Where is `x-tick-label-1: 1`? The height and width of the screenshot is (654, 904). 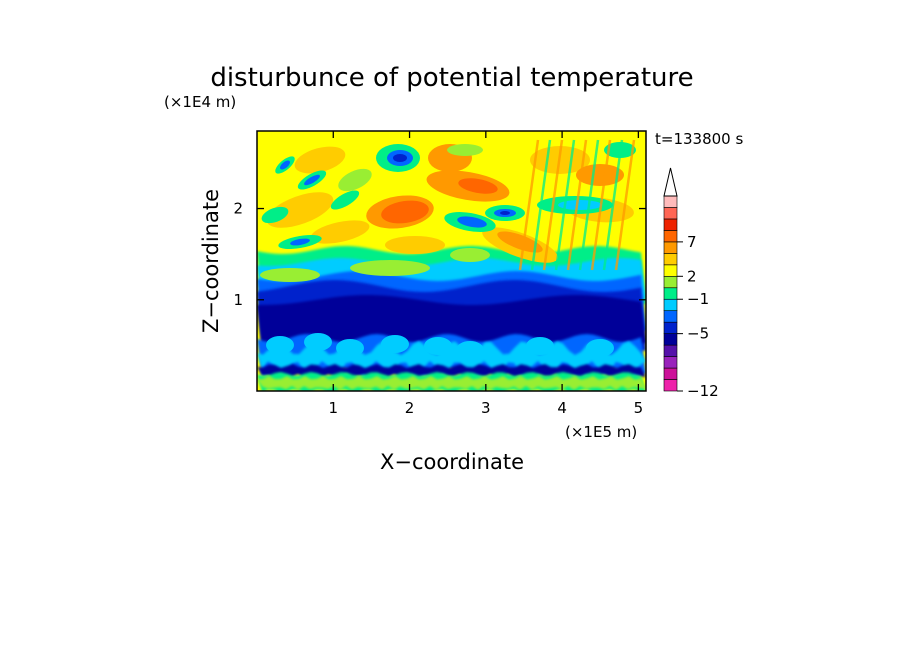 x-tick-label-1: 1 is located at coordinates (334, 408).